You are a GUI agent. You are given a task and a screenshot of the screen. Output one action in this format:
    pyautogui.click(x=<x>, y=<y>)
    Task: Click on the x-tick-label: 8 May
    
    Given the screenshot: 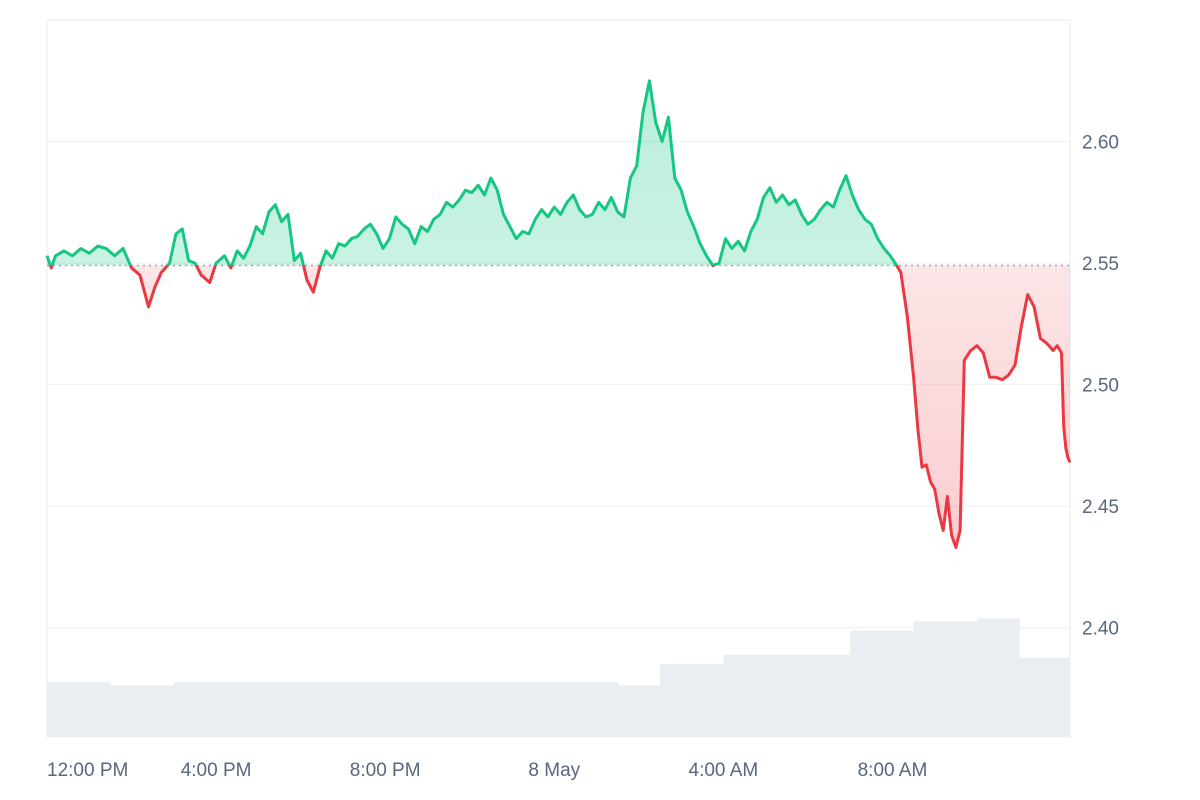 What is the action you would take?
    pyautogui.click(x=554, y=770)
    